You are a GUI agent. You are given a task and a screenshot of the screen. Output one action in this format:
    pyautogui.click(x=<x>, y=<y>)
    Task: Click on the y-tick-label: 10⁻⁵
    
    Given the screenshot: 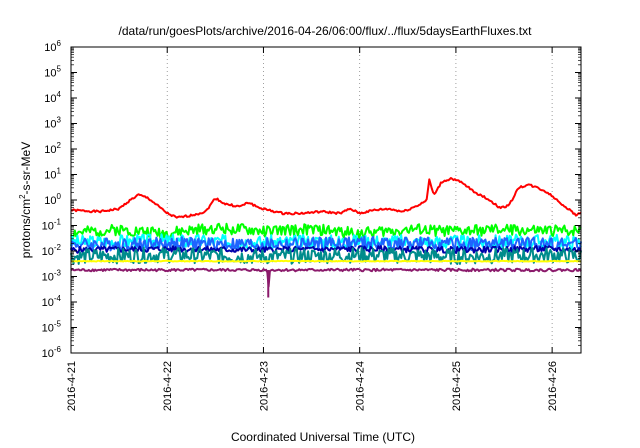 What is the action you would take?
    pyautogui.click(x=52, y=327)
    